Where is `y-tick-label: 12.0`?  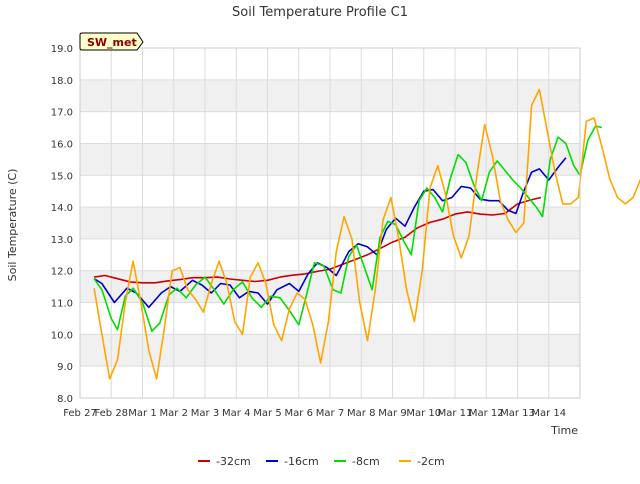
y-tick-label: 12.0 is located at coordinates (62, 272).